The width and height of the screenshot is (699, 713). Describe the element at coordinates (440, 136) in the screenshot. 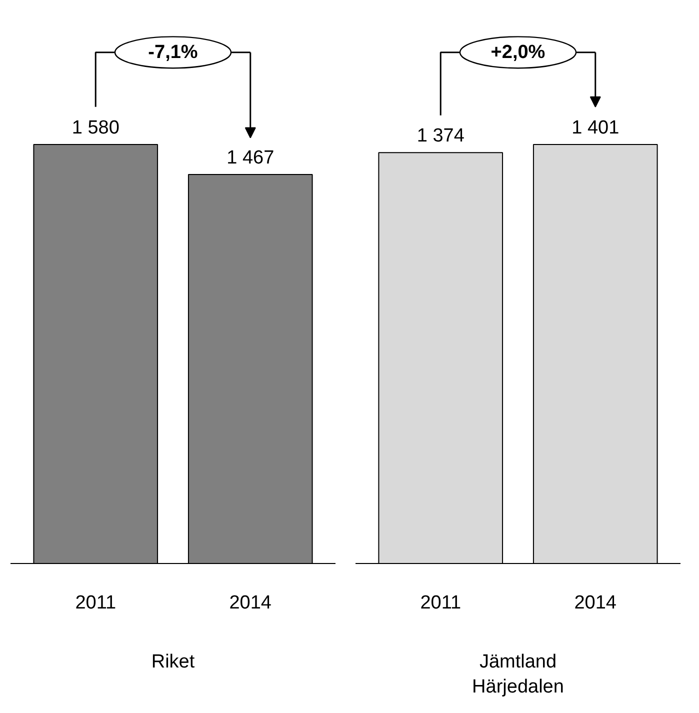

I see `data-label: 1 374` at that location.